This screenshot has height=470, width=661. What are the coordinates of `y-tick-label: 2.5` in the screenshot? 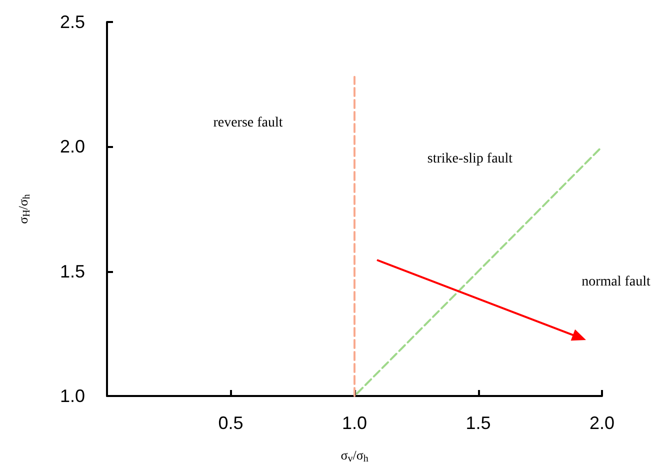 It's located at (72, 22).